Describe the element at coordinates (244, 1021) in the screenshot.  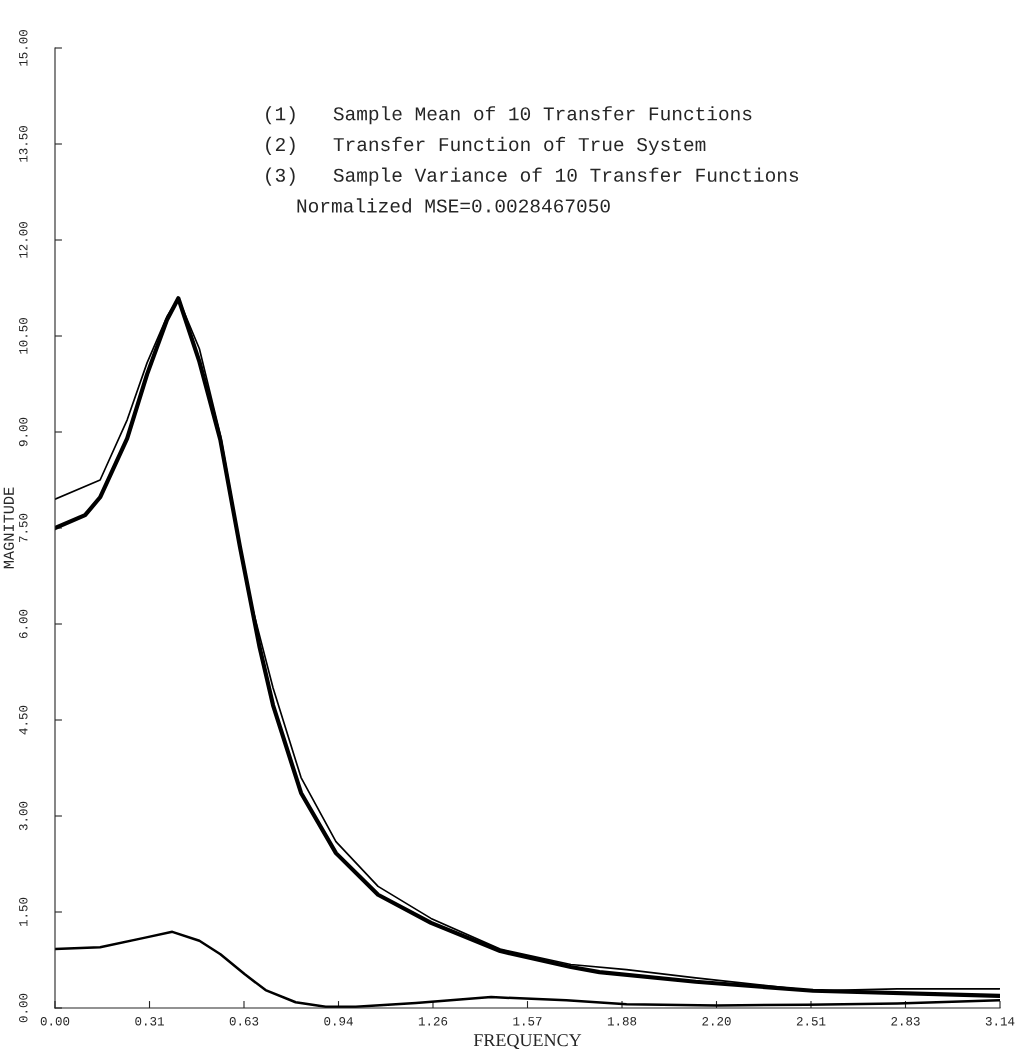
I see `x-tick-label: 0.63` at that location.